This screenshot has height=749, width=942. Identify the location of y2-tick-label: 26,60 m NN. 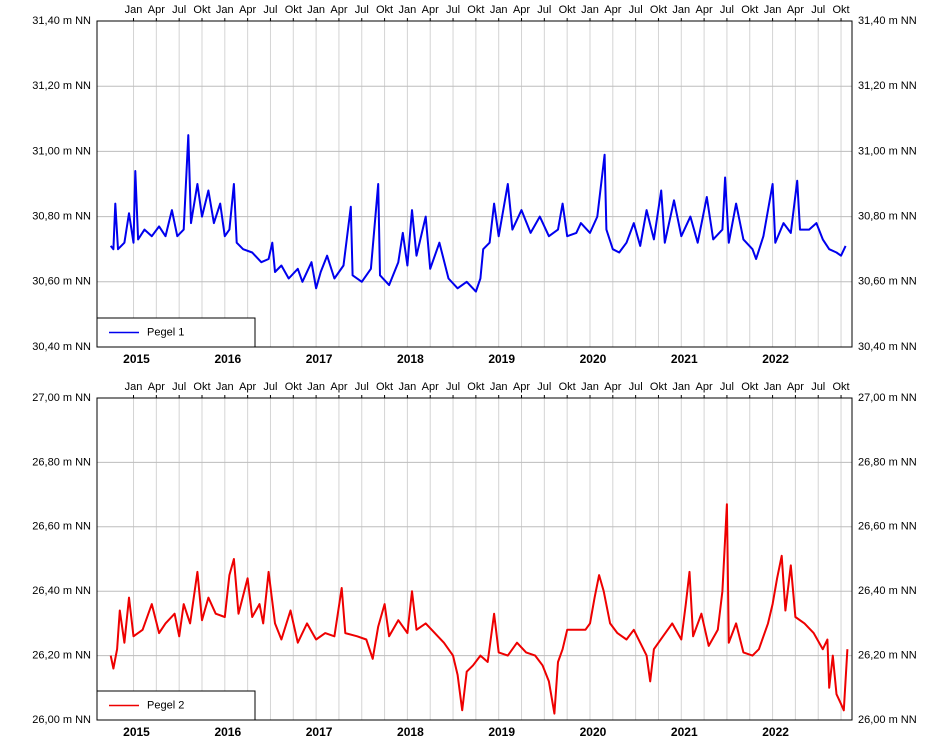
(887, 527).